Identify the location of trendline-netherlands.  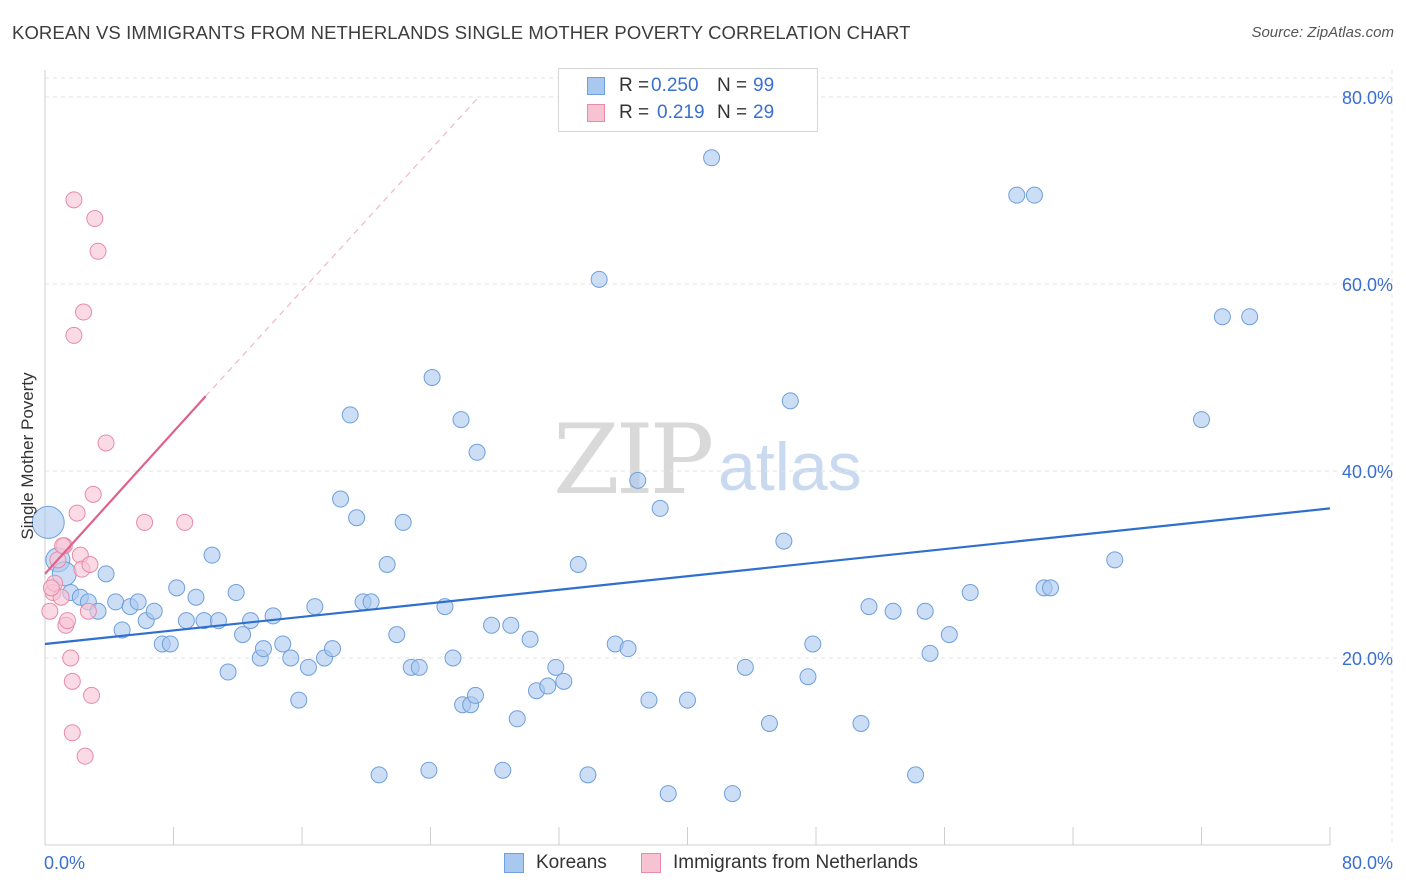
(125, 485).